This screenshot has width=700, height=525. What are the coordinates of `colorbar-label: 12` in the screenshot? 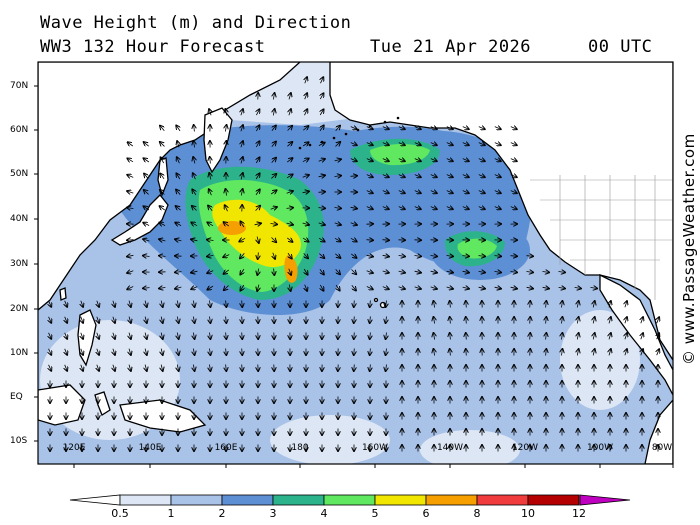 It's located at (579, 513).